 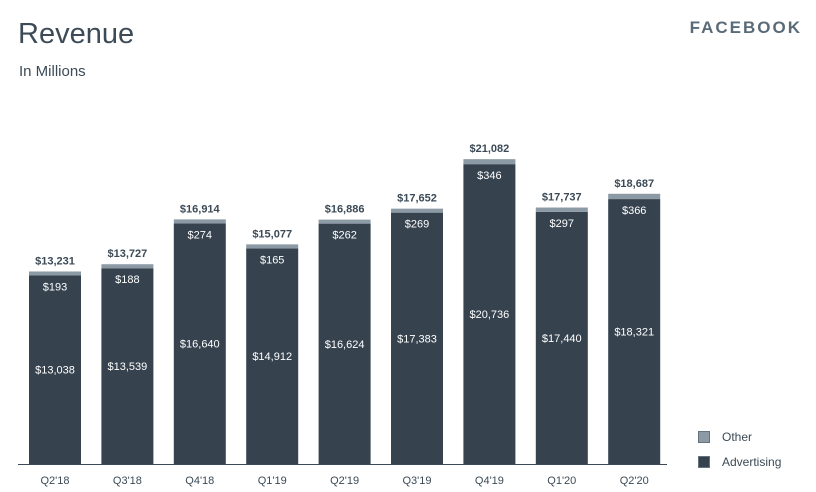 I want to click on legend-swatch-other, so click(x=704, y=436).